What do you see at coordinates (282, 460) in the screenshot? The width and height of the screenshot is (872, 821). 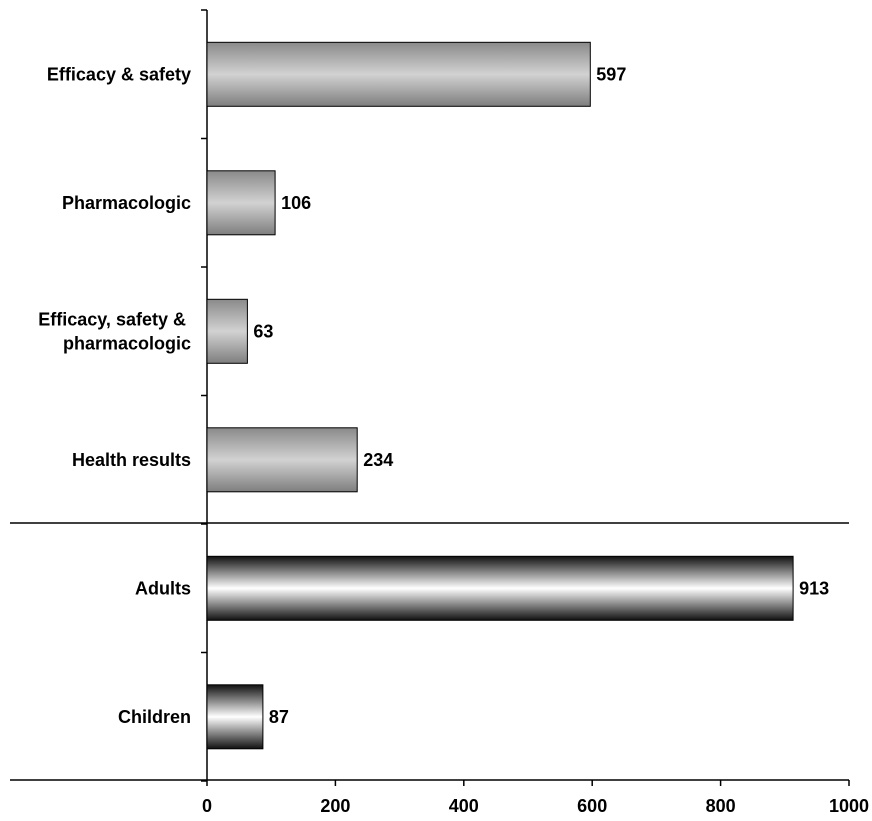 I see `bar-health-results` at bounding box center [282, 460].